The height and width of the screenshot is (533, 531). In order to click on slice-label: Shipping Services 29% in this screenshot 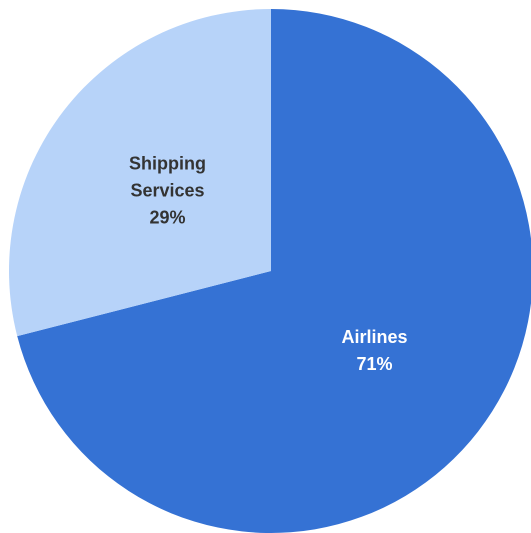, I will do `click(167, 190)`.